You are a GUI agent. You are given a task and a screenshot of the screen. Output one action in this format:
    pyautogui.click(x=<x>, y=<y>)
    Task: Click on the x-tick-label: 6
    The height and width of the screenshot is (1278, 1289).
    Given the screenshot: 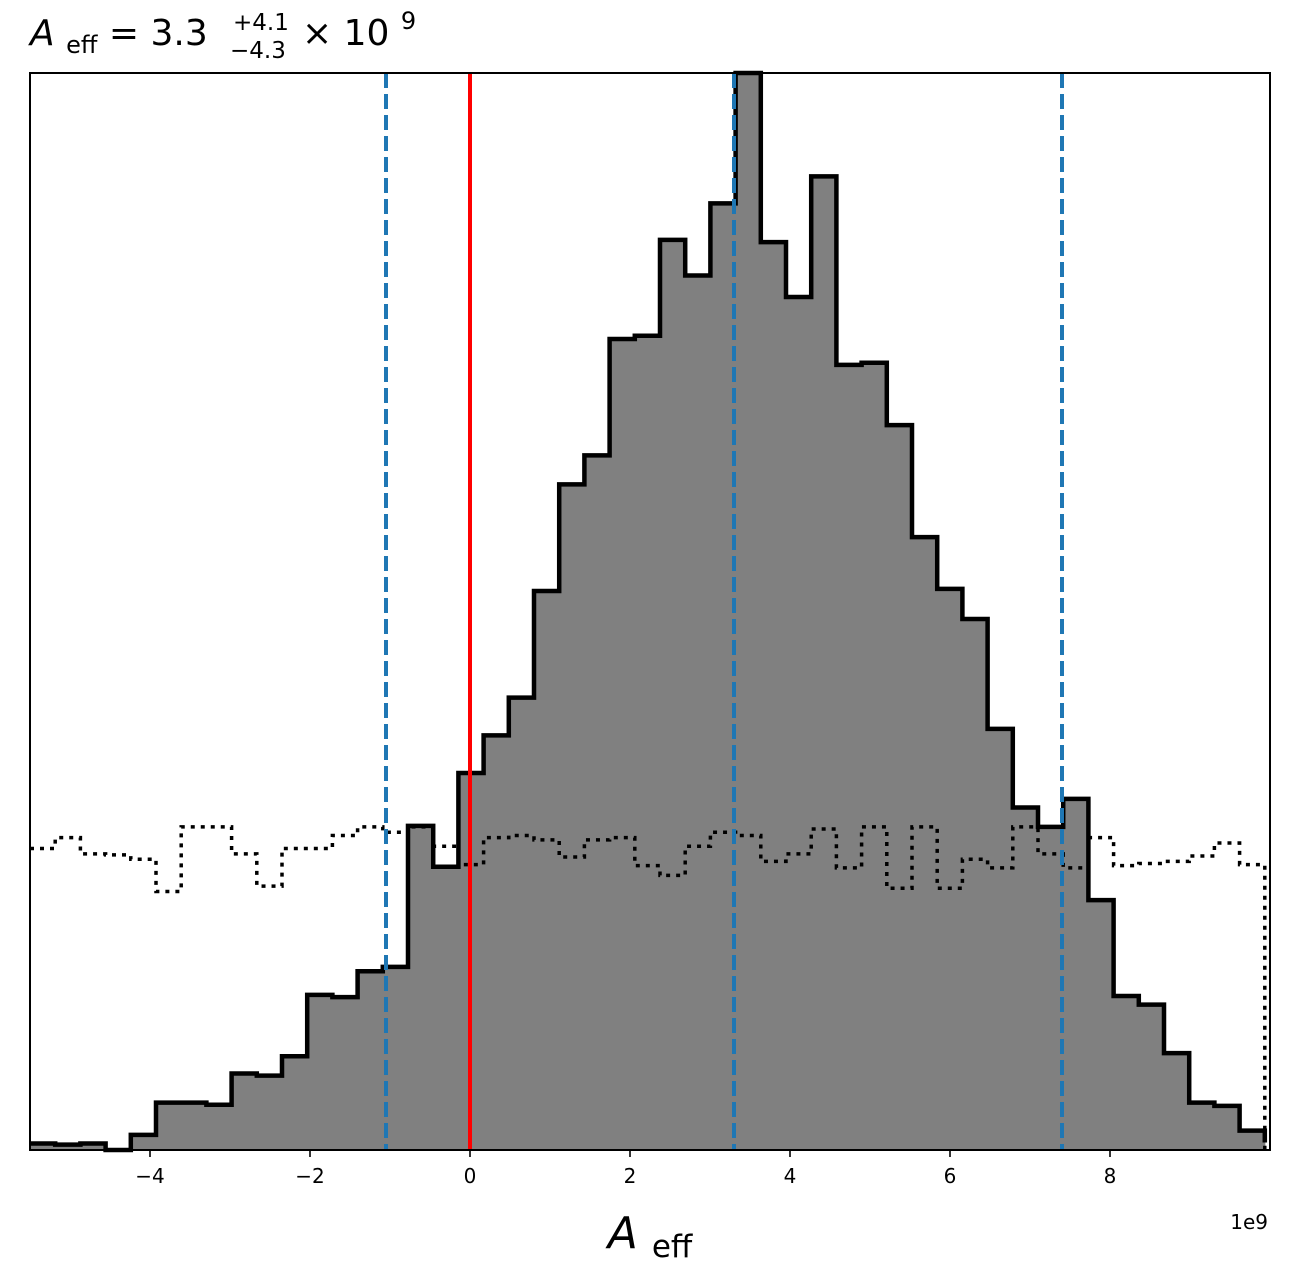 What is the action you would take?
    pyautogui.click(x=950, y=1176)
    